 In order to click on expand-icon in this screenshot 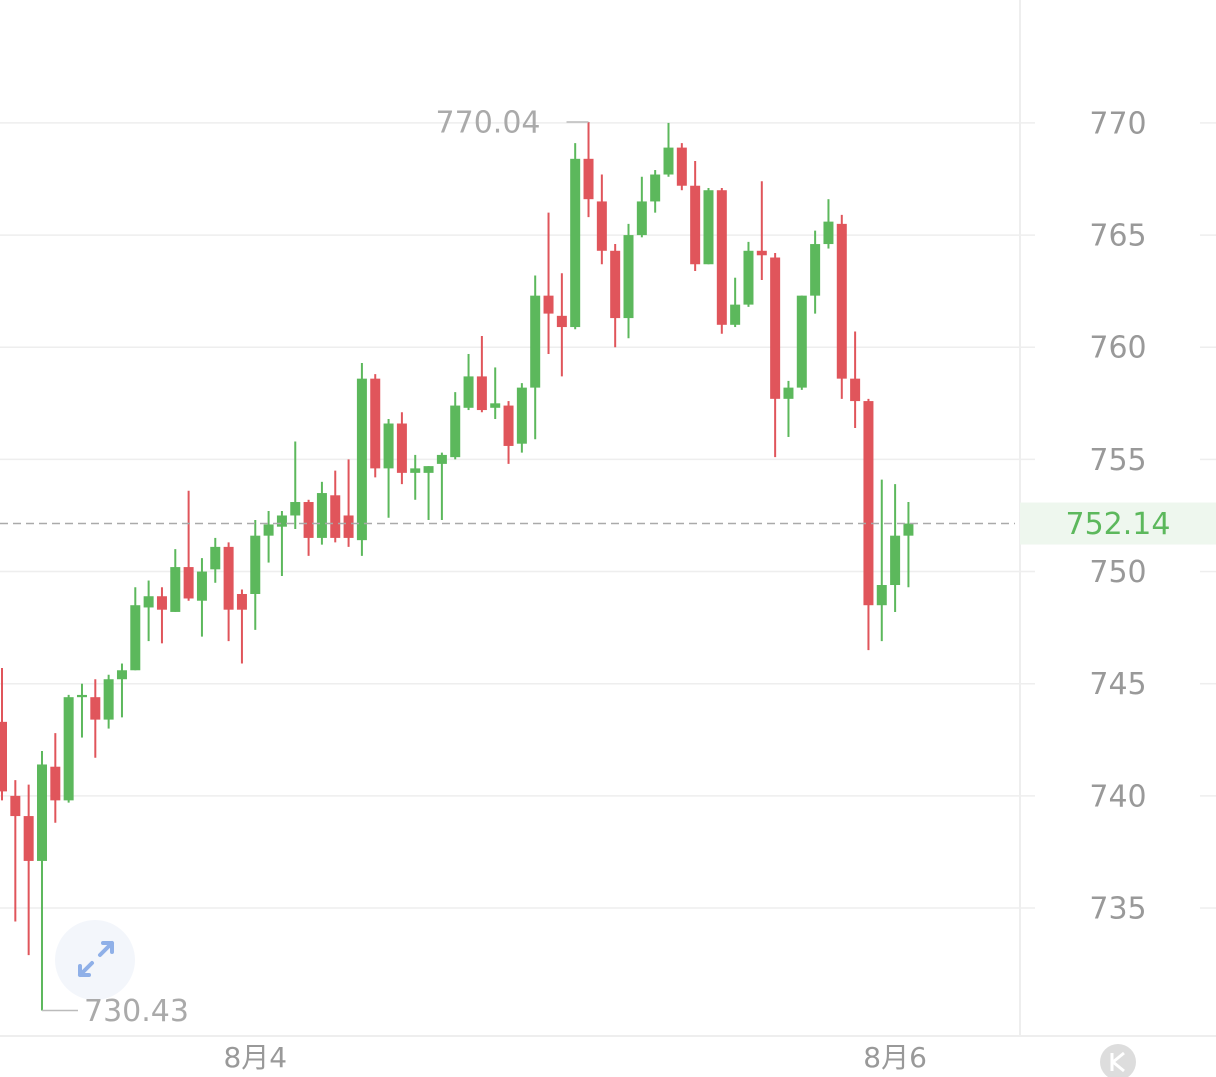, I will do `click(96, 959)`.